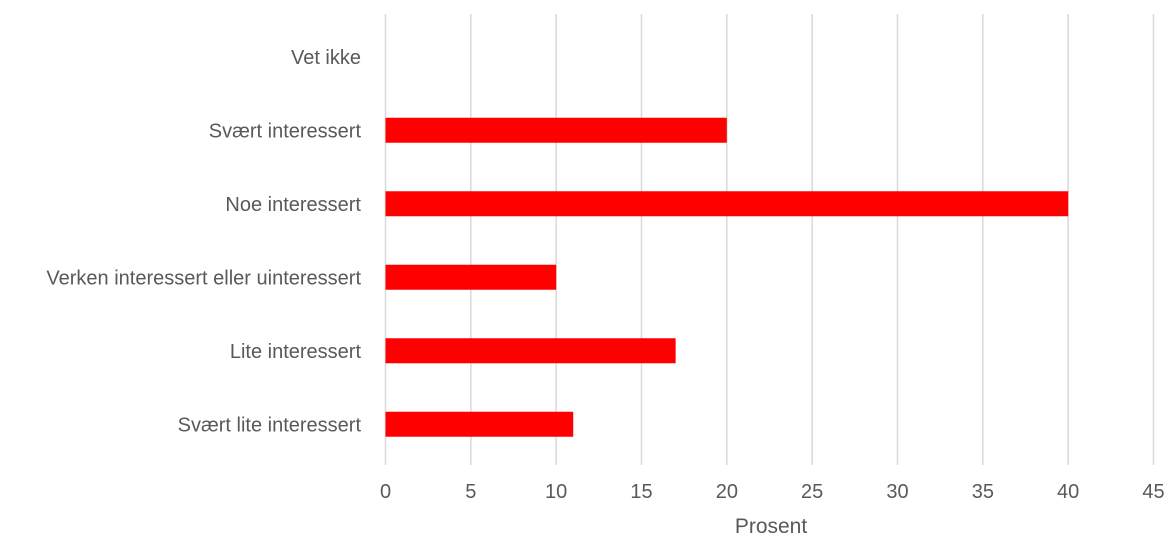 The image size is (1168, 536). What do you see at coordinates (812, 492) in the screenshot?
I see `x-tick-label-25: 25` at bounding box center [812, 492].